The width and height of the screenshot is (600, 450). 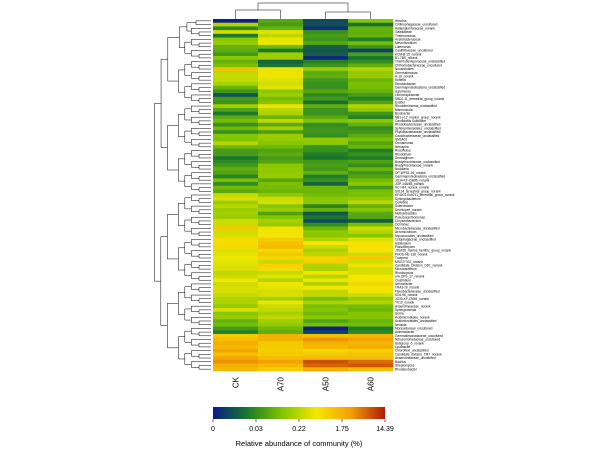 What do you see at coordinates (400, 102) in the screenshot?
I see `row-label: Ensifer` at bounding box center [400, 102].